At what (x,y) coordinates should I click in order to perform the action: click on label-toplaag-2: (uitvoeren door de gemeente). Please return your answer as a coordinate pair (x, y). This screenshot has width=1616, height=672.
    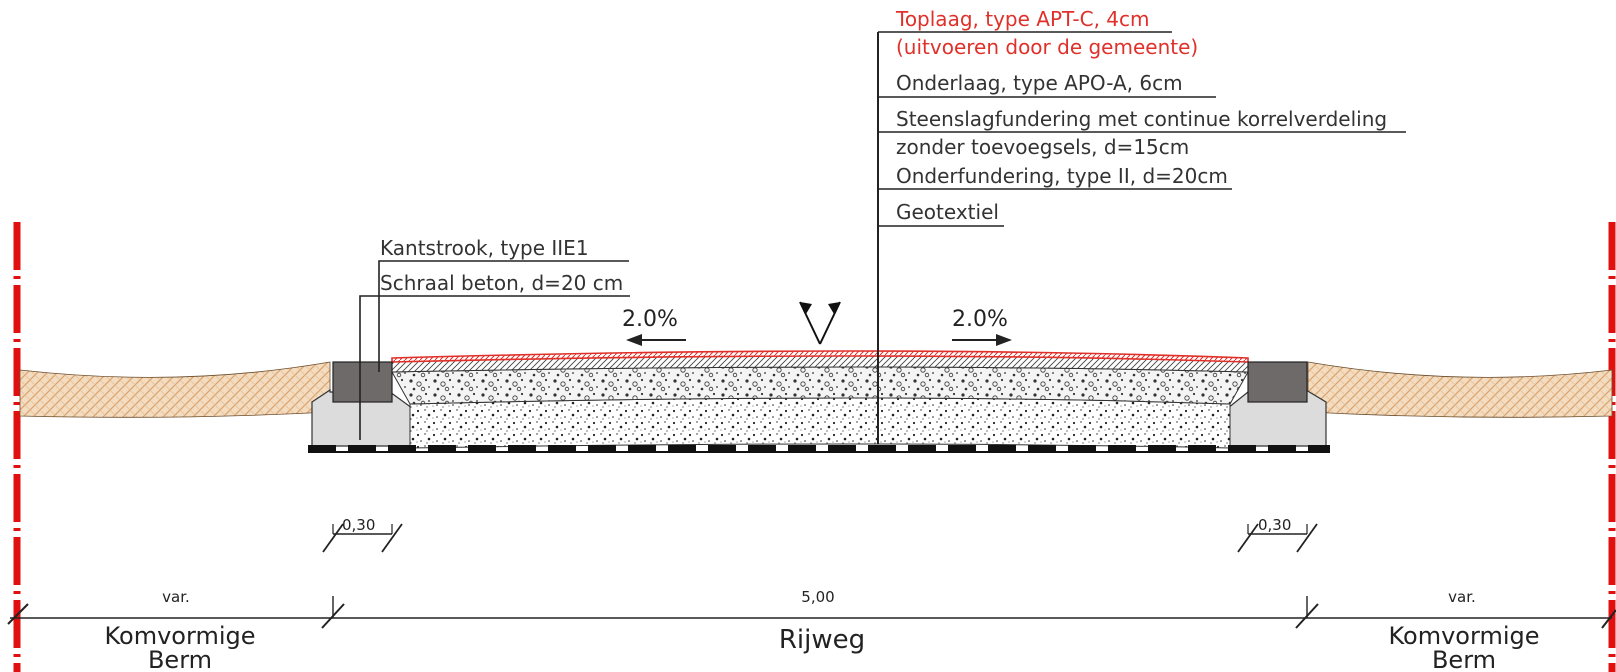
    Looking at the image, I should click on (1047, 47).